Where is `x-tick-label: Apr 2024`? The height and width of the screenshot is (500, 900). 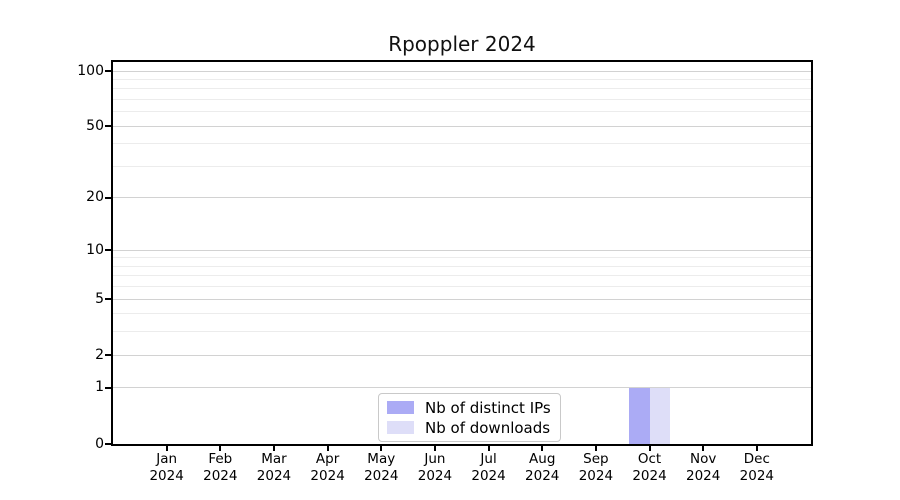 x-tick-label: Apr 2024 is located at coordinates (328, 468).